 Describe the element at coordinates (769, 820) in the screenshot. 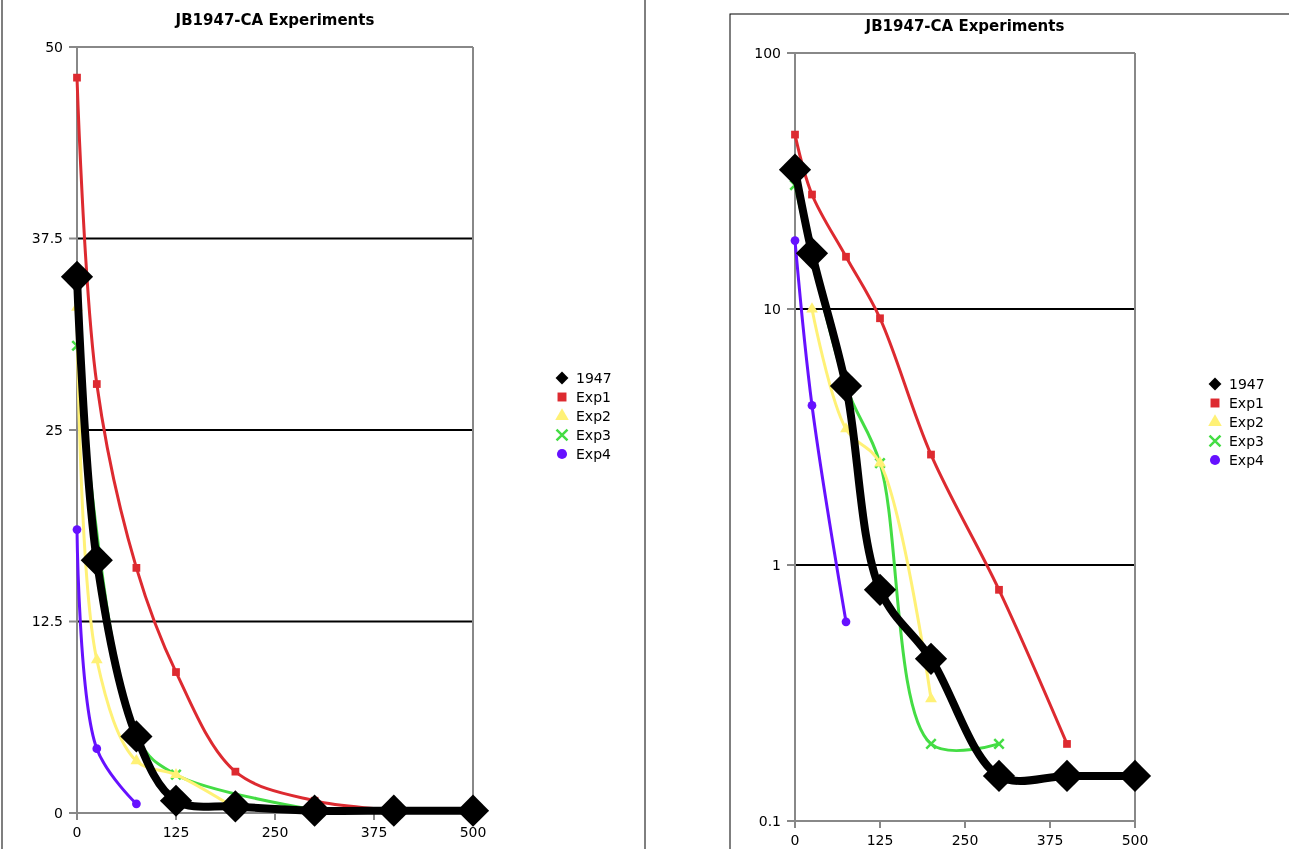

I see `y-tick-label: 0.1` at that location.